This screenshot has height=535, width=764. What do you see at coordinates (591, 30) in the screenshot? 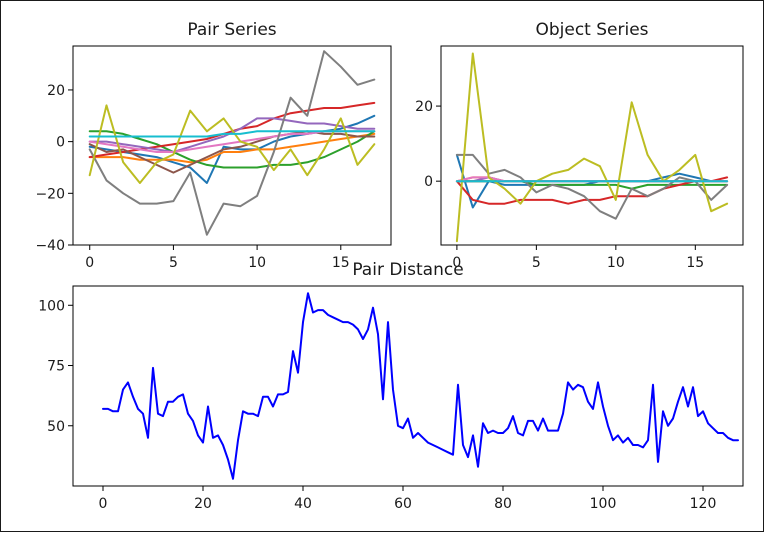
I see `chart-title: Object Series` at bounding box center [591, 30].